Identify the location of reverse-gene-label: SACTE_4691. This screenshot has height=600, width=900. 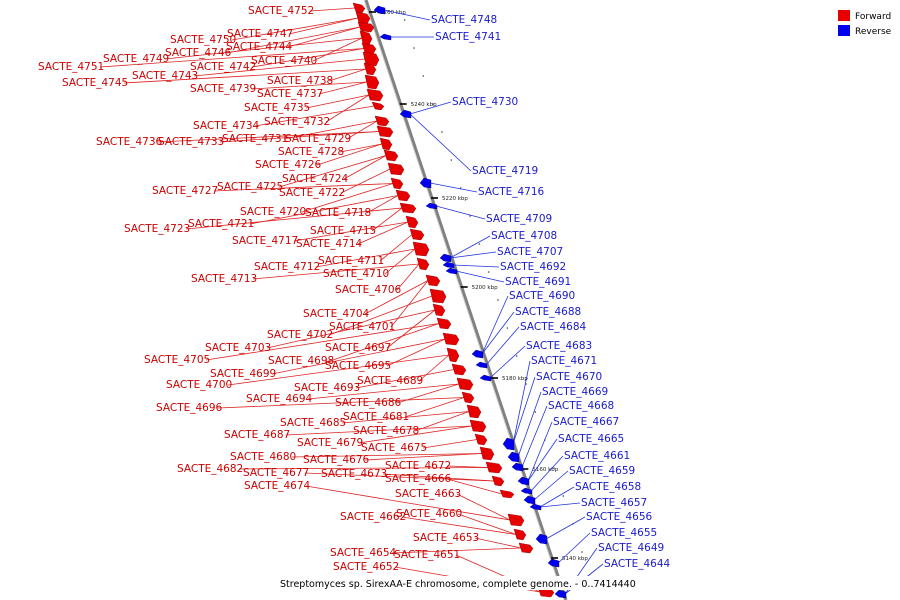
(538, 282).